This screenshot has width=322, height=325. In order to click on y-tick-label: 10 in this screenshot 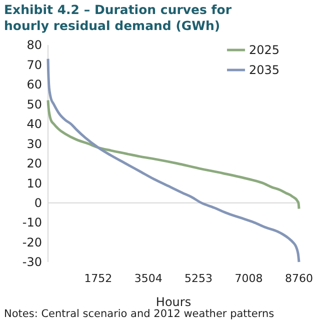, I will do `click(34, 183)`.